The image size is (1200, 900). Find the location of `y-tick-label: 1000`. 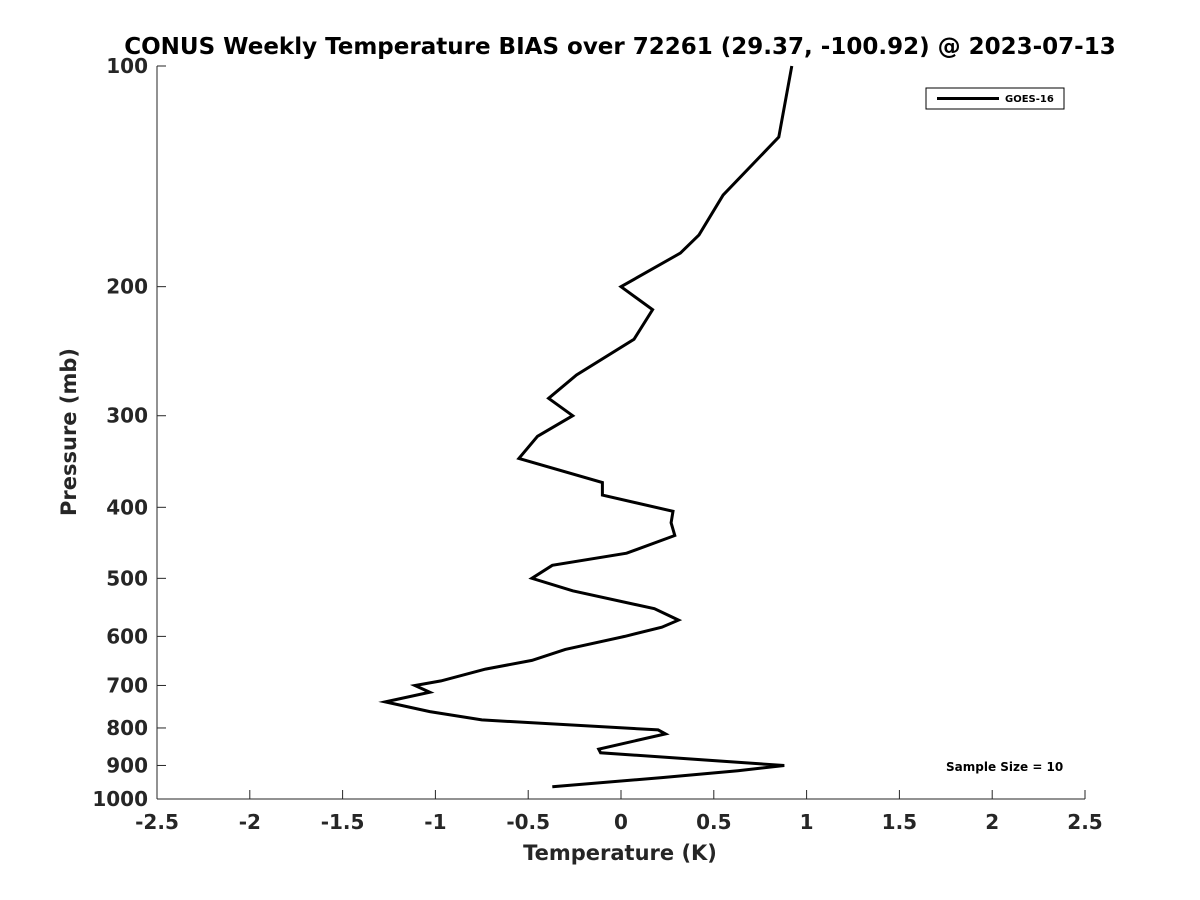

y-tick-label: 1000 is located at coordinates (120, 799).